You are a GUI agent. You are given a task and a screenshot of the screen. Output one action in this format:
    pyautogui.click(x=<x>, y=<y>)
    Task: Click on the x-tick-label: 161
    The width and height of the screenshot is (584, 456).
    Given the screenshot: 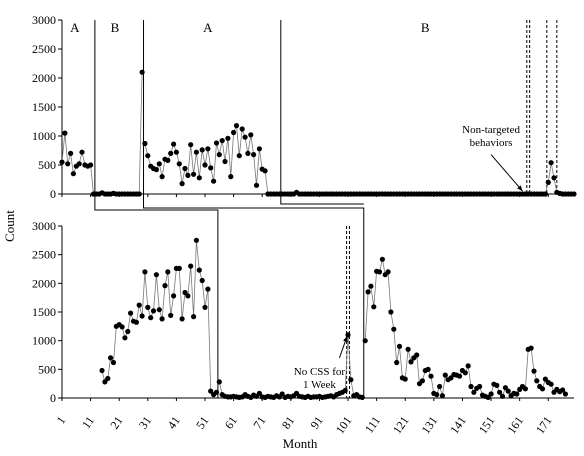 What is the action you would take?
    pyautogui.click(x=515, y=425)
    